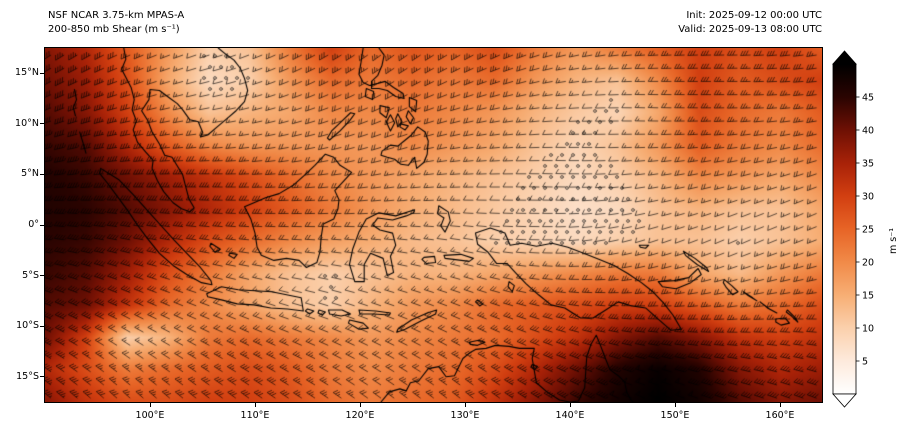 This screenshot has width=904, height=438. Describe the element at coordinates (116, 15) in the screenshot. I see `model-title: NSF NCAR 3.75-km MPAS-A` at that location.